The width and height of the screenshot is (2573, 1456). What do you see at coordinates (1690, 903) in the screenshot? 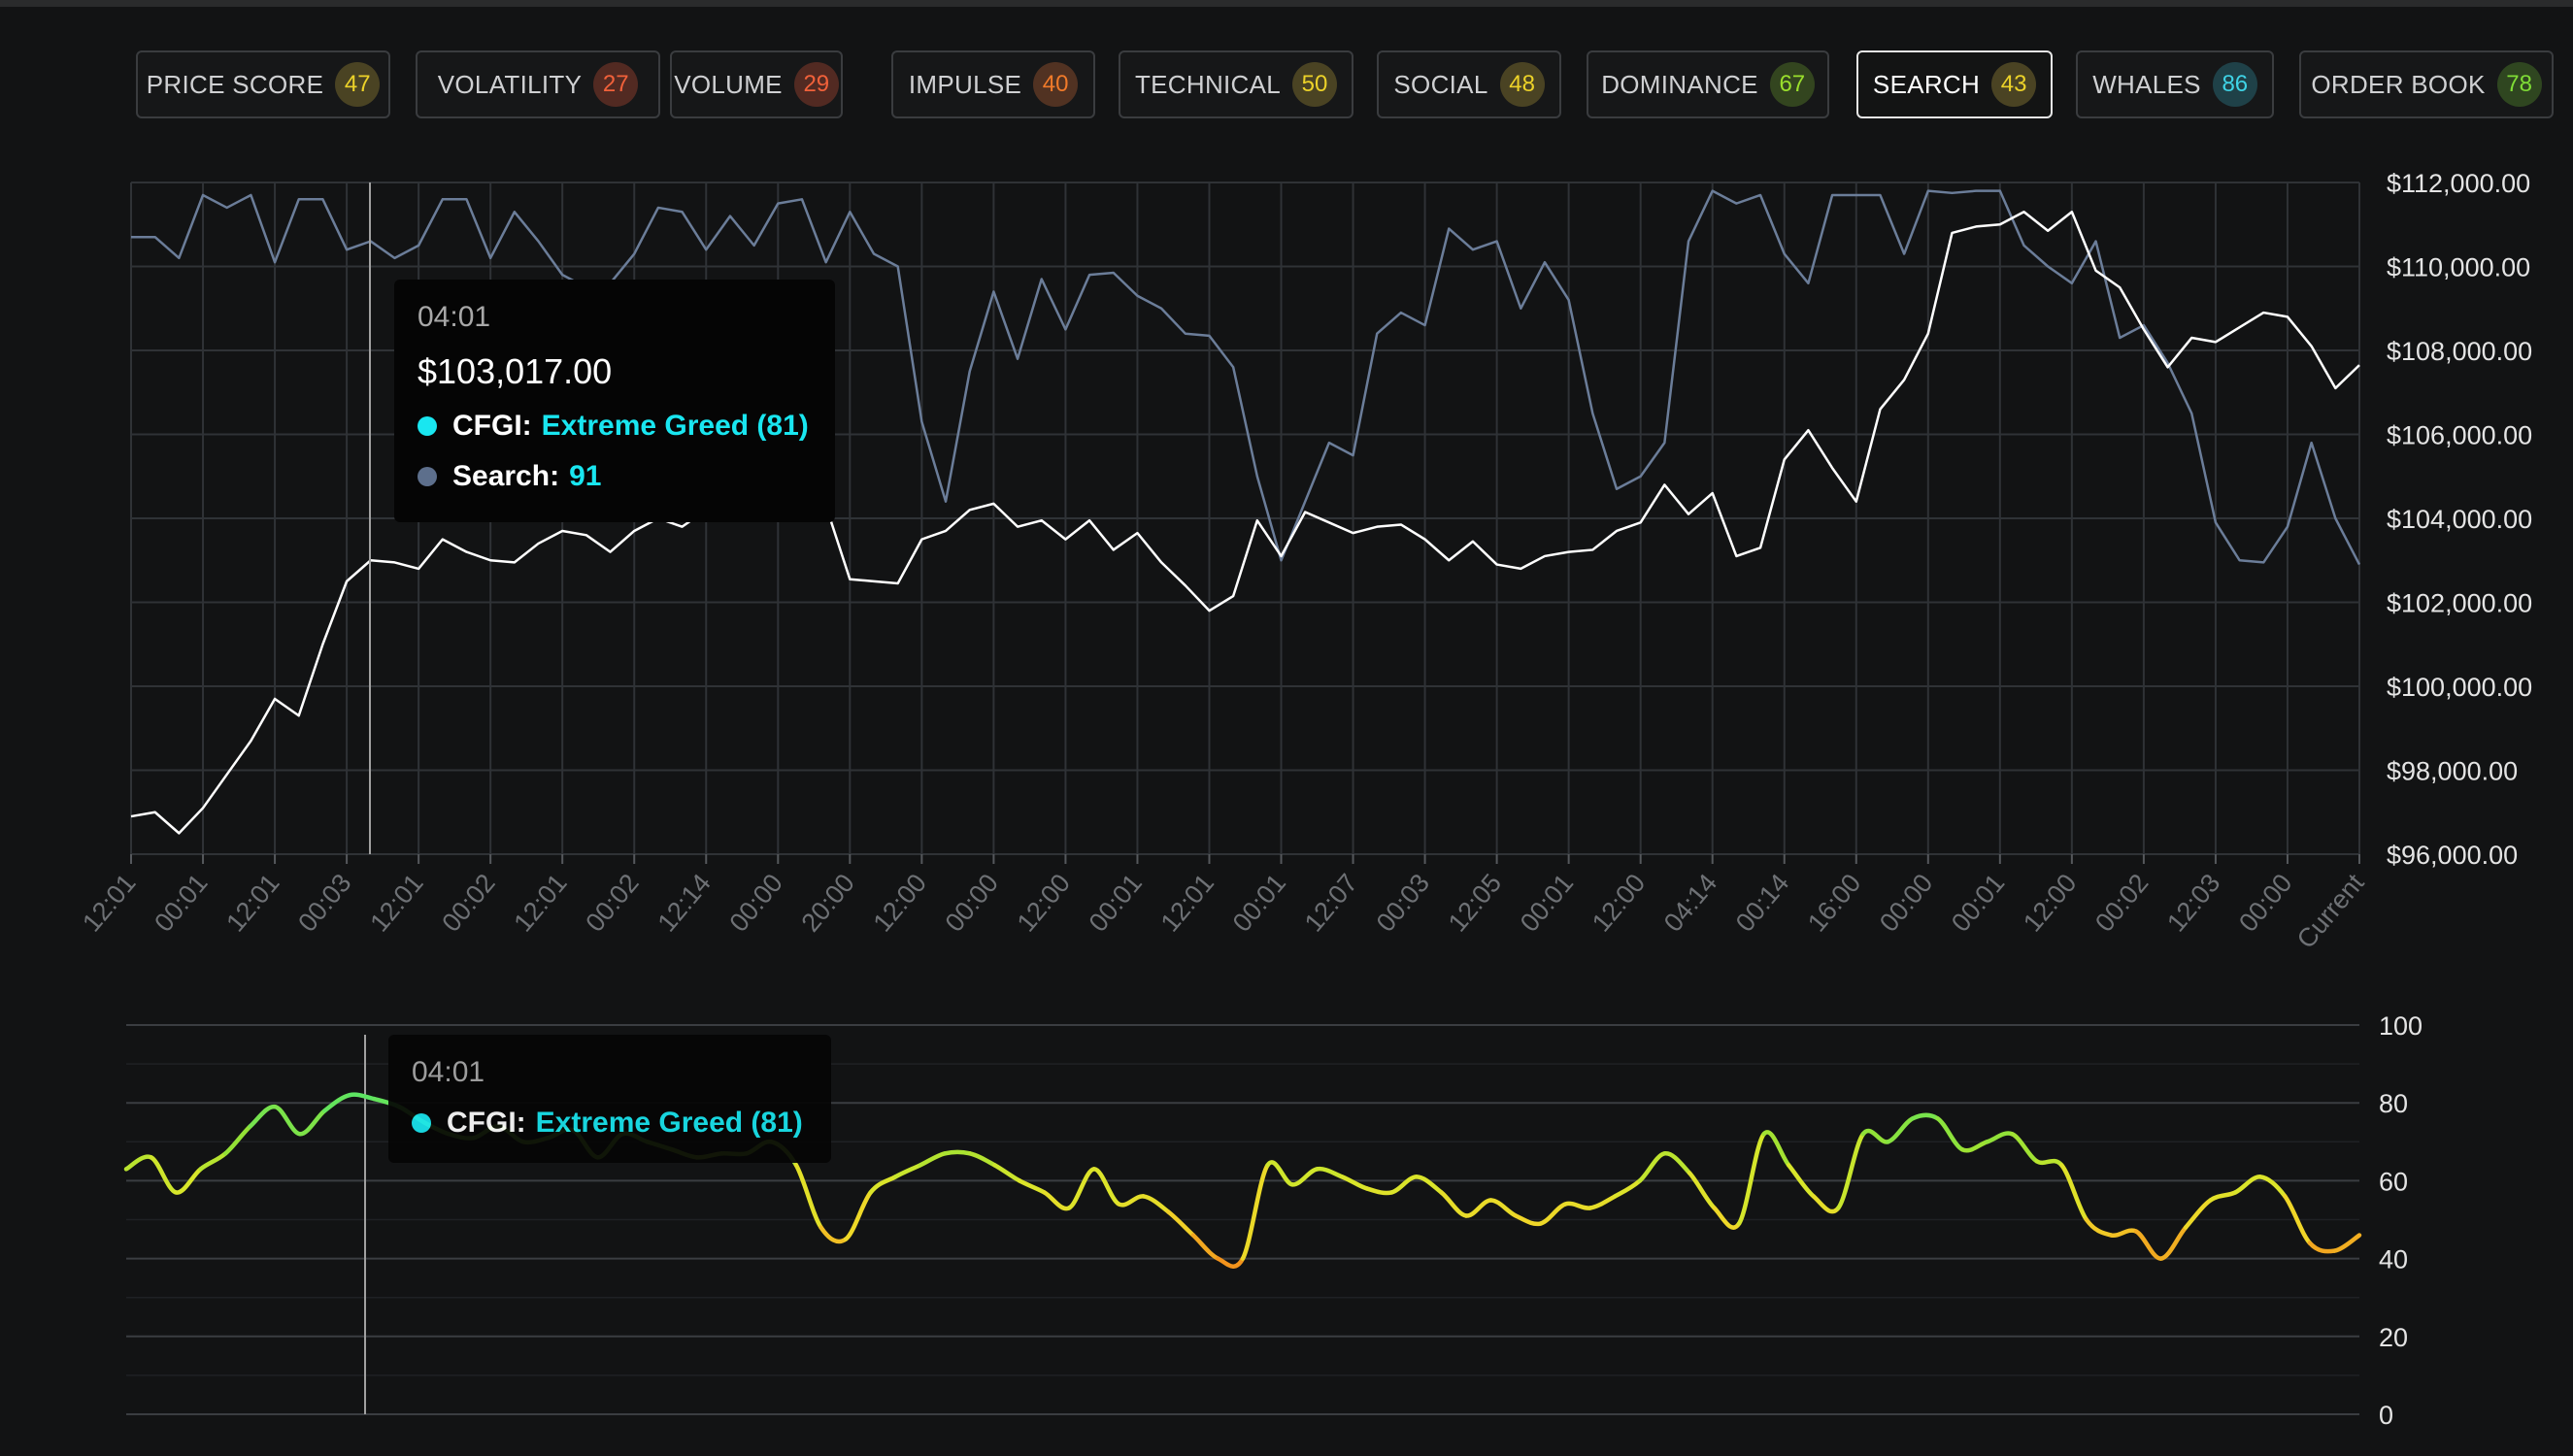
I see `x-tick-label: 04:14` at bounding box center [1690, 903].